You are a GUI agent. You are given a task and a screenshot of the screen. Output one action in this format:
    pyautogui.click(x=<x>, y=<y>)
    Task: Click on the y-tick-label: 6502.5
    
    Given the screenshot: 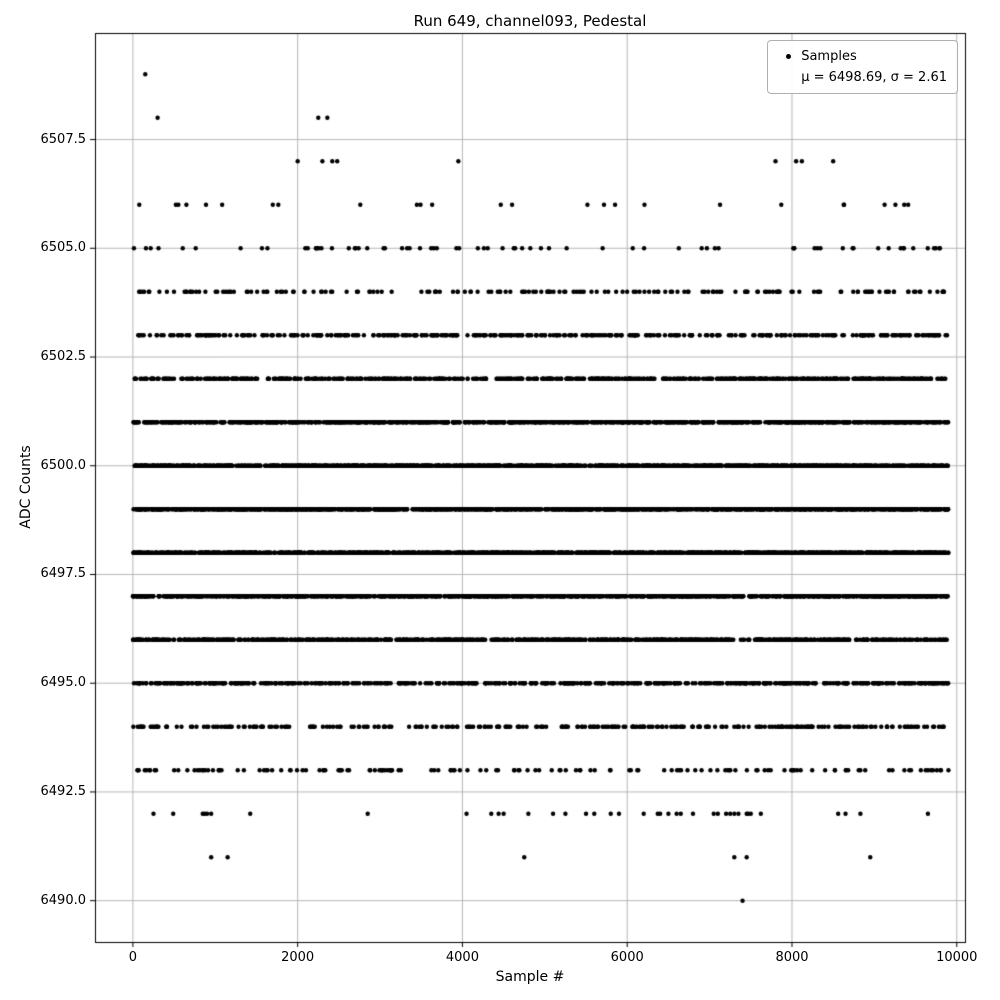 What is the action you would take?
    pyautogui.click(x=63, y=357)
    